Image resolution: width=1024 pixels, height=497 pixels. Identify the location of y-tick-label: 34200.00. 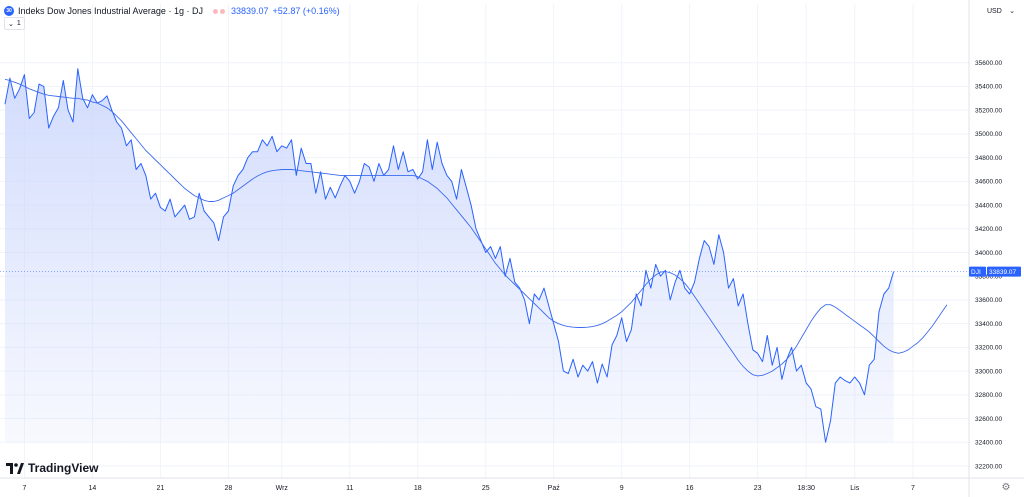
(988, 229).